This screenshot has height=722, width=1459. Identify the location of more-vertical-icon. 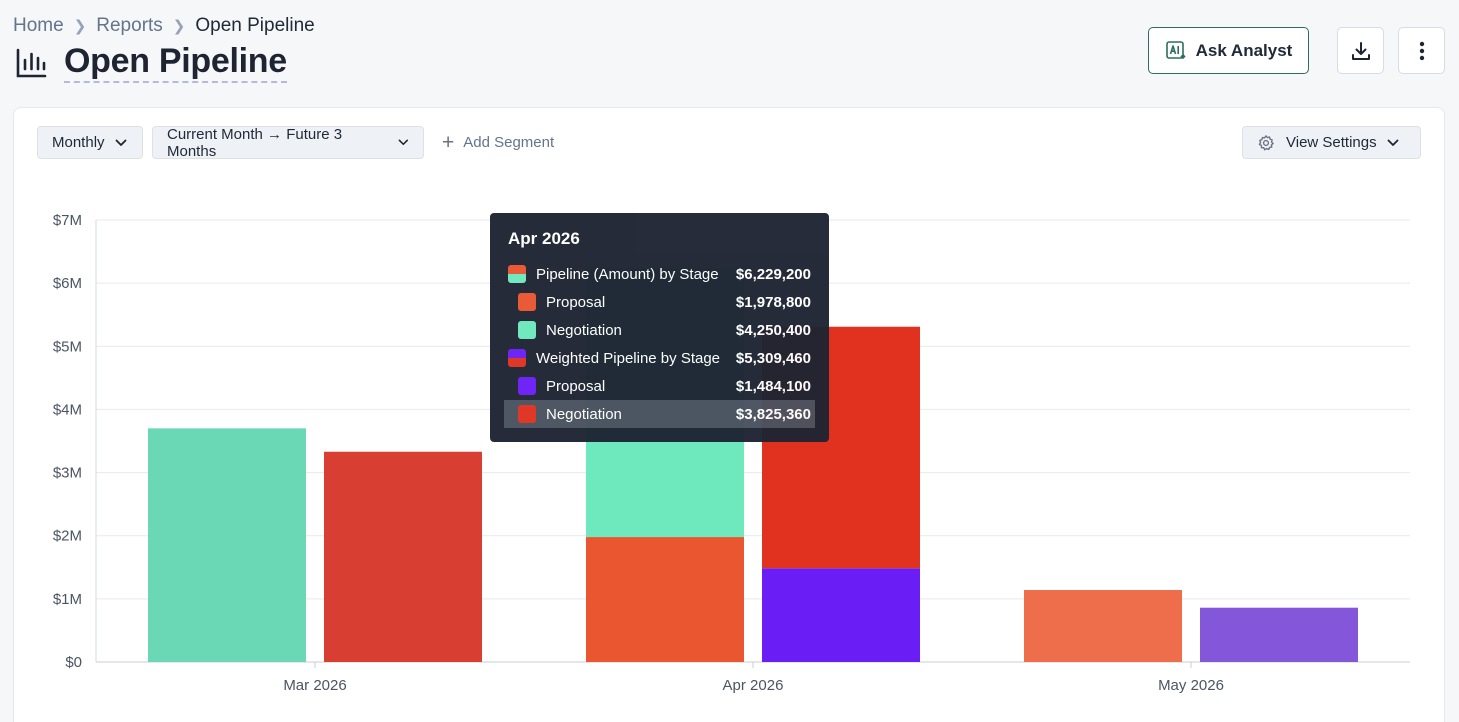
(1421, 50).